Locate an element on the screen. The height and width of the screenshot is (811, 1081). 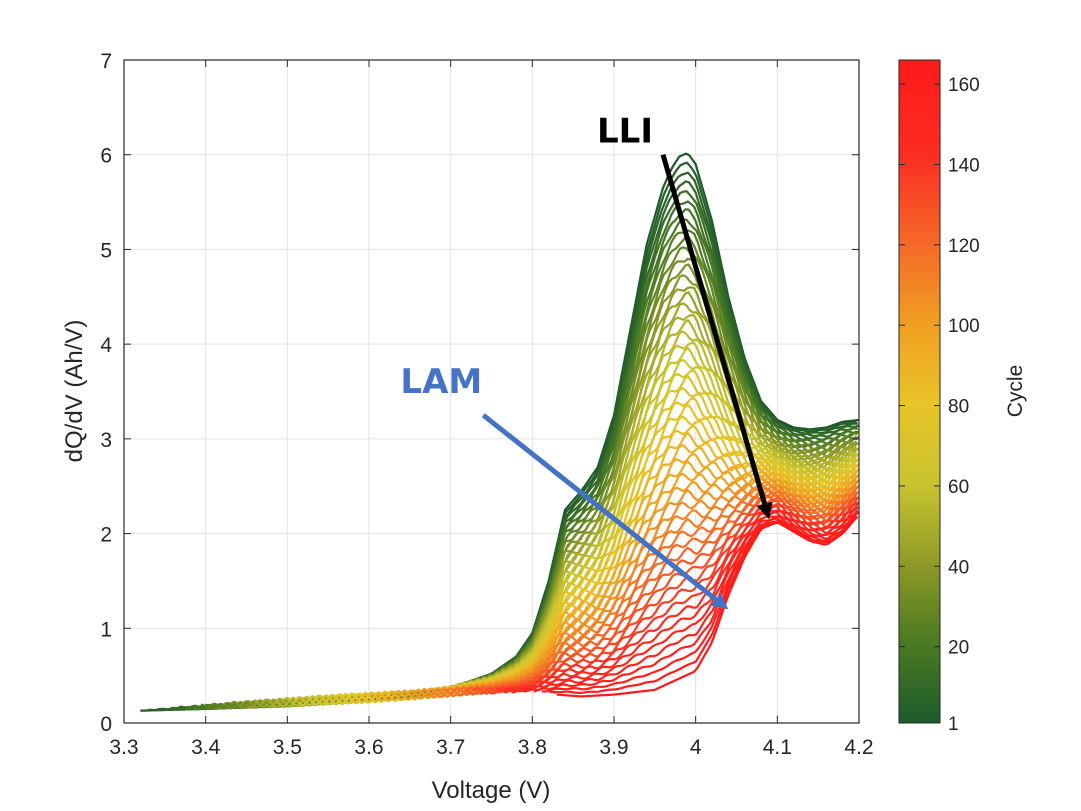
colorbar-tick-label: 1 is located at coordinates (953, 724).